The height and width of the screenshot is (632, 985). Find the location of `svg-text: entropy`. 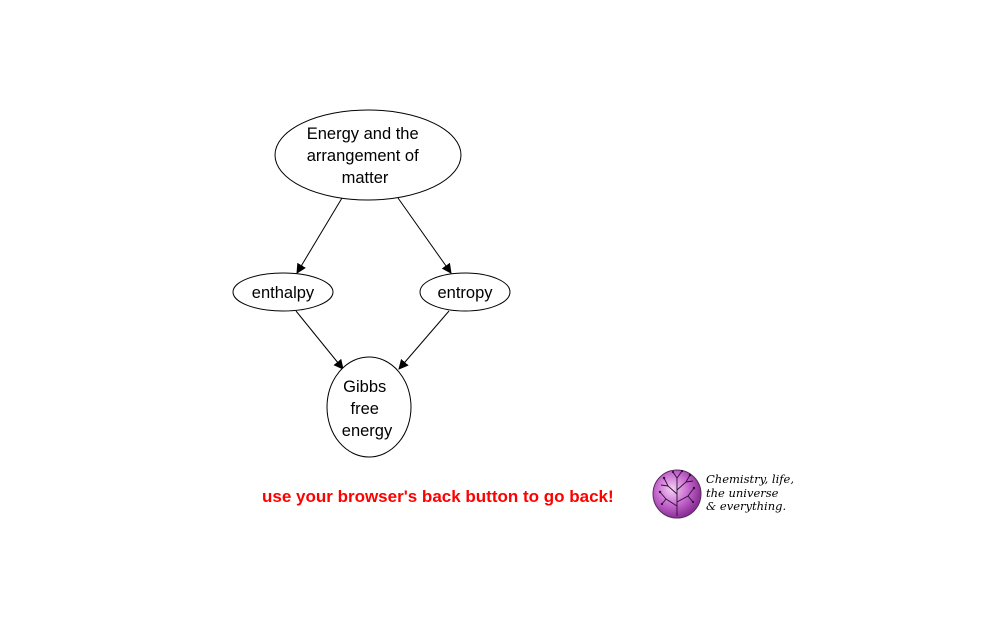

svg-text: entropy is located at coordinates (465, 293).